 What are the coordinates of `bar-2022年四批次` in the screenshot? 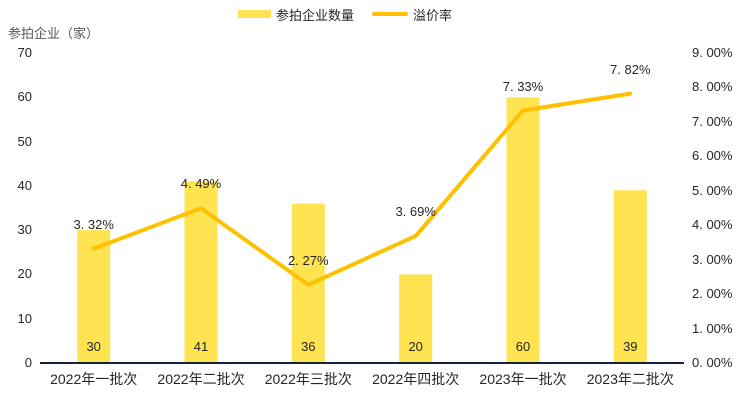 It's located at (416, 318).